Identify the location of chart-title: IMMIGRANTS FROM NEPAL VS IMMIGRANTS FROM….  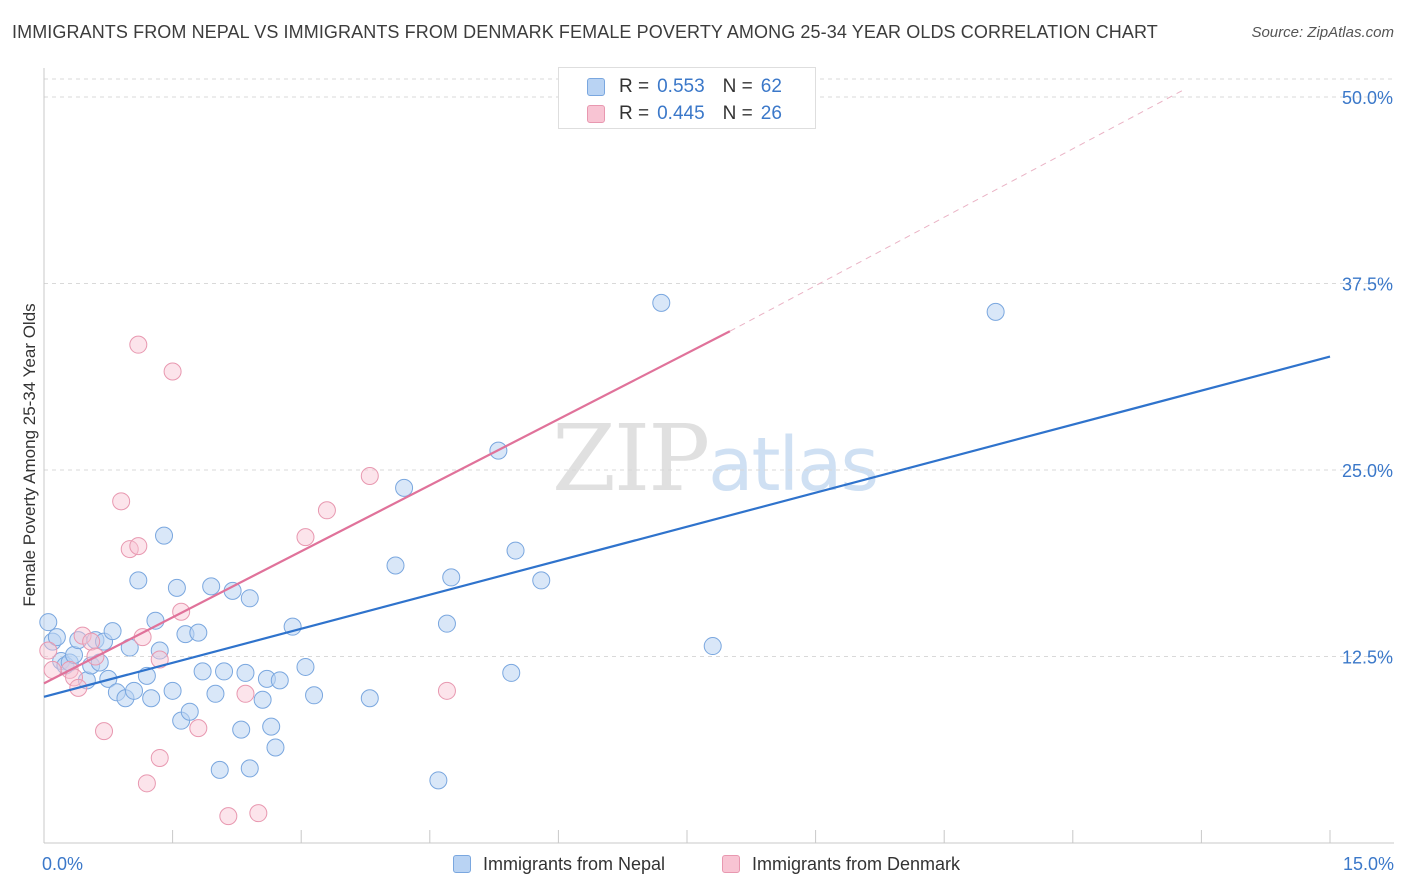
(585, 32).